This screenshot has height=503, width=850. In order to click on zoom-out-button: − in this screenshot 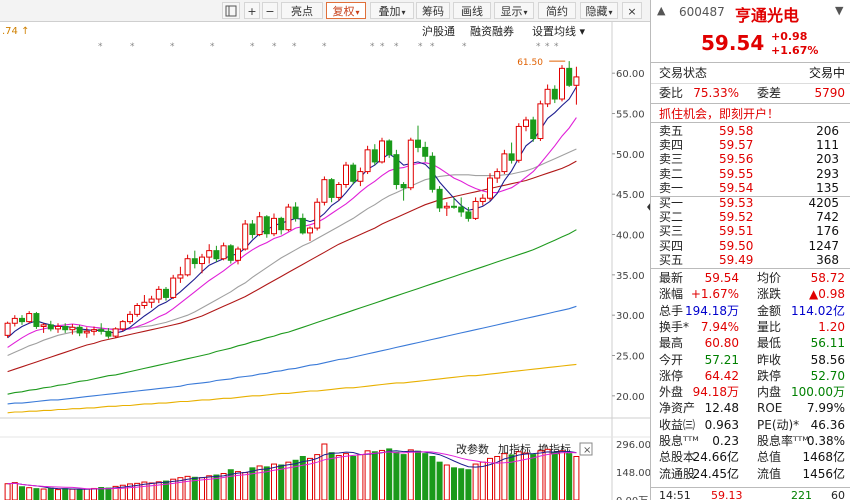, I will do `click(270, 10)`.